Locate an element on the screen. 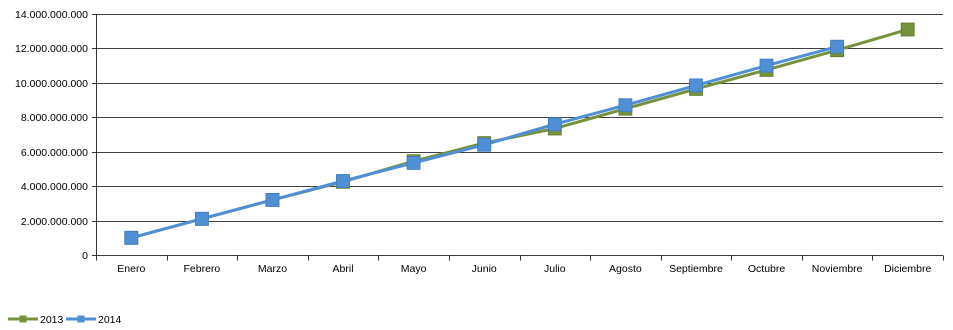 The height and width of the screenshot is (330, 953). x-category-label: Diciembre is located at coordinates (907, 269).